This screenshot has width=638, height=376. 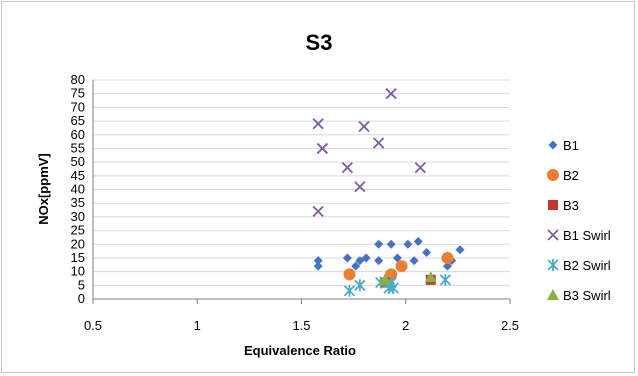 I want to click on legend-marker-b3-swirl, so click(x=553, y=294).